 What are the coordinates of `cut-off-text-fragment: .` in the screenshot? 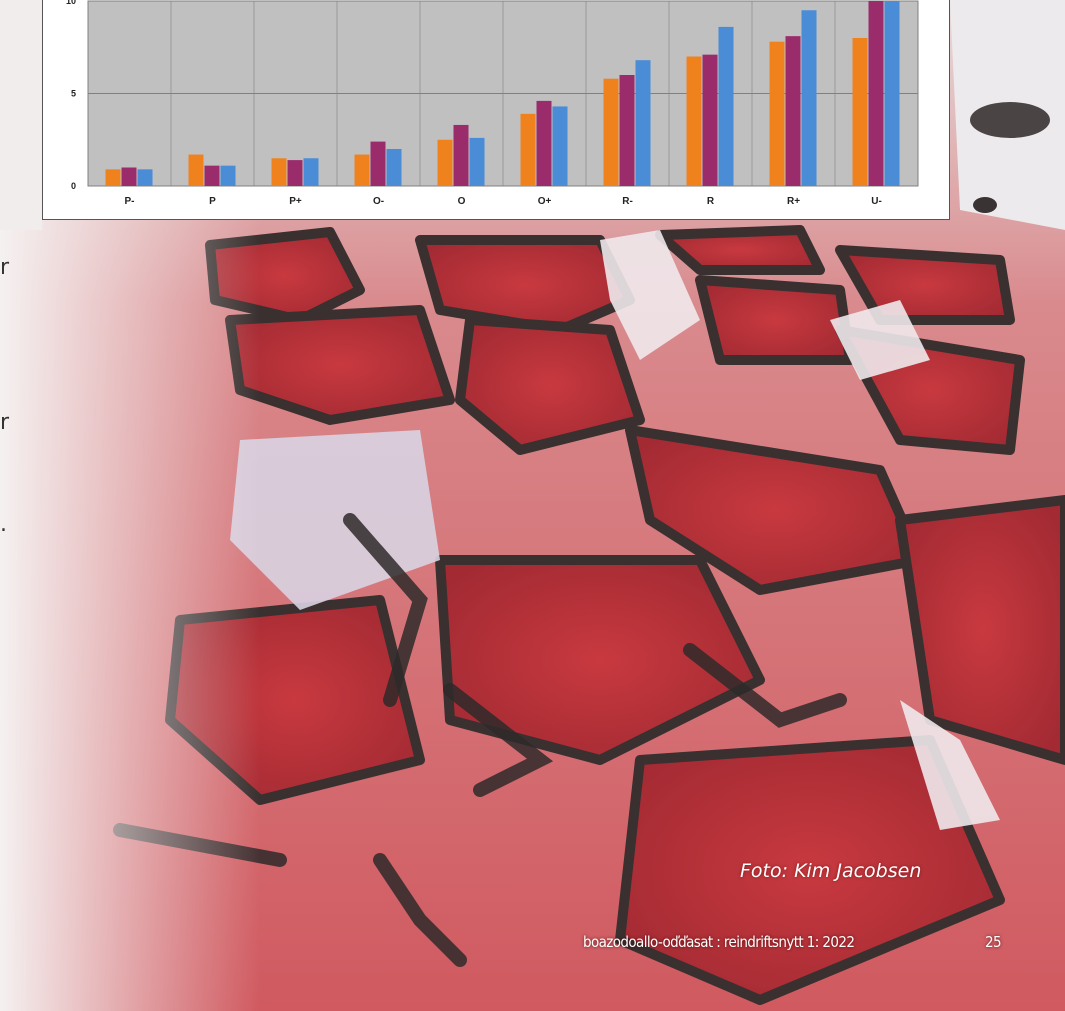 It's located at (3, 524).